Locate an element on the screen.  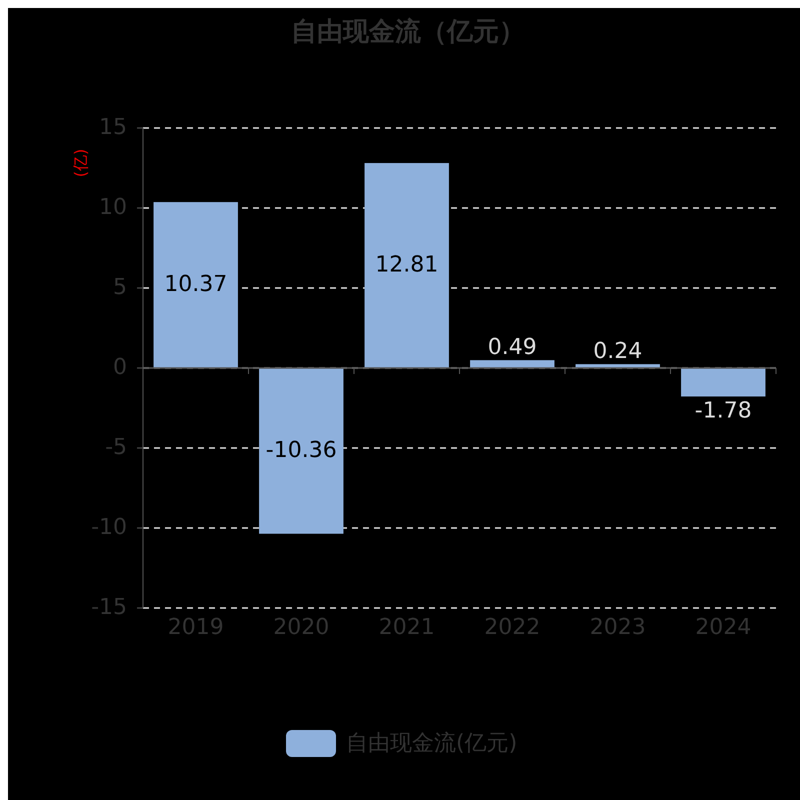
data-label: -10.36 is located at coordinates (301, 450).